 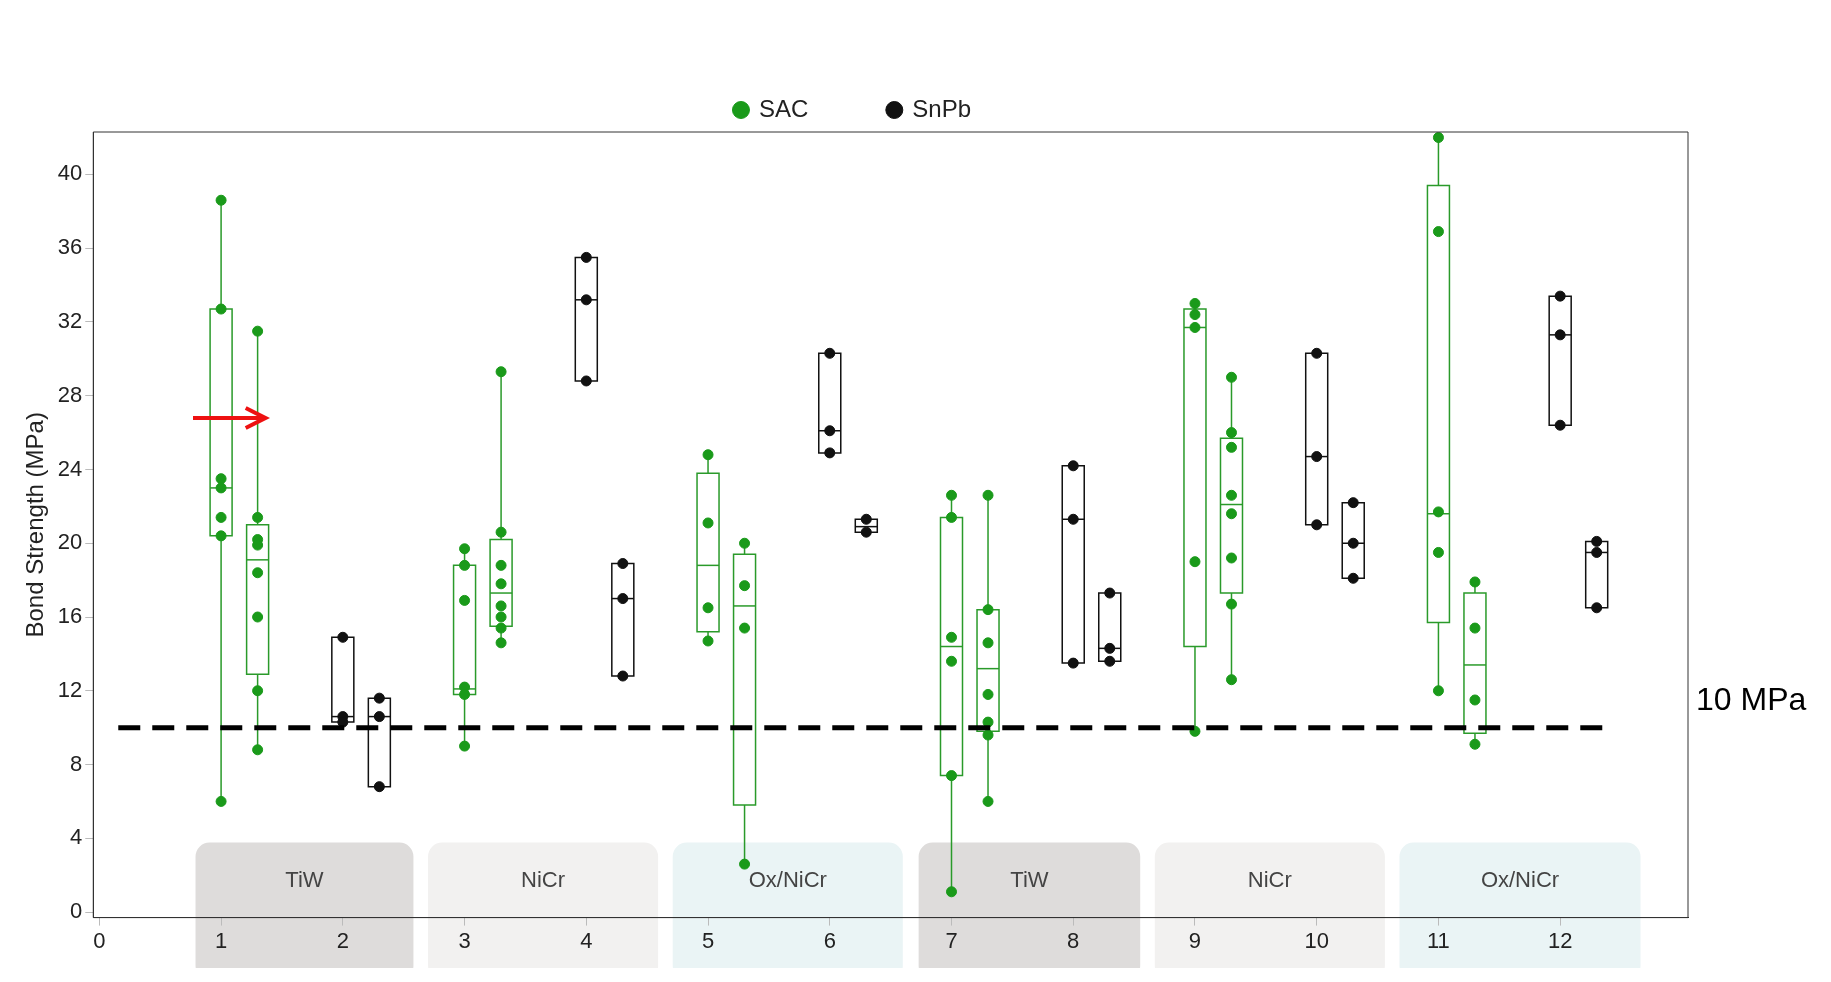 I want to click on x-tick-label: 8, so click(x=1073, y=940).